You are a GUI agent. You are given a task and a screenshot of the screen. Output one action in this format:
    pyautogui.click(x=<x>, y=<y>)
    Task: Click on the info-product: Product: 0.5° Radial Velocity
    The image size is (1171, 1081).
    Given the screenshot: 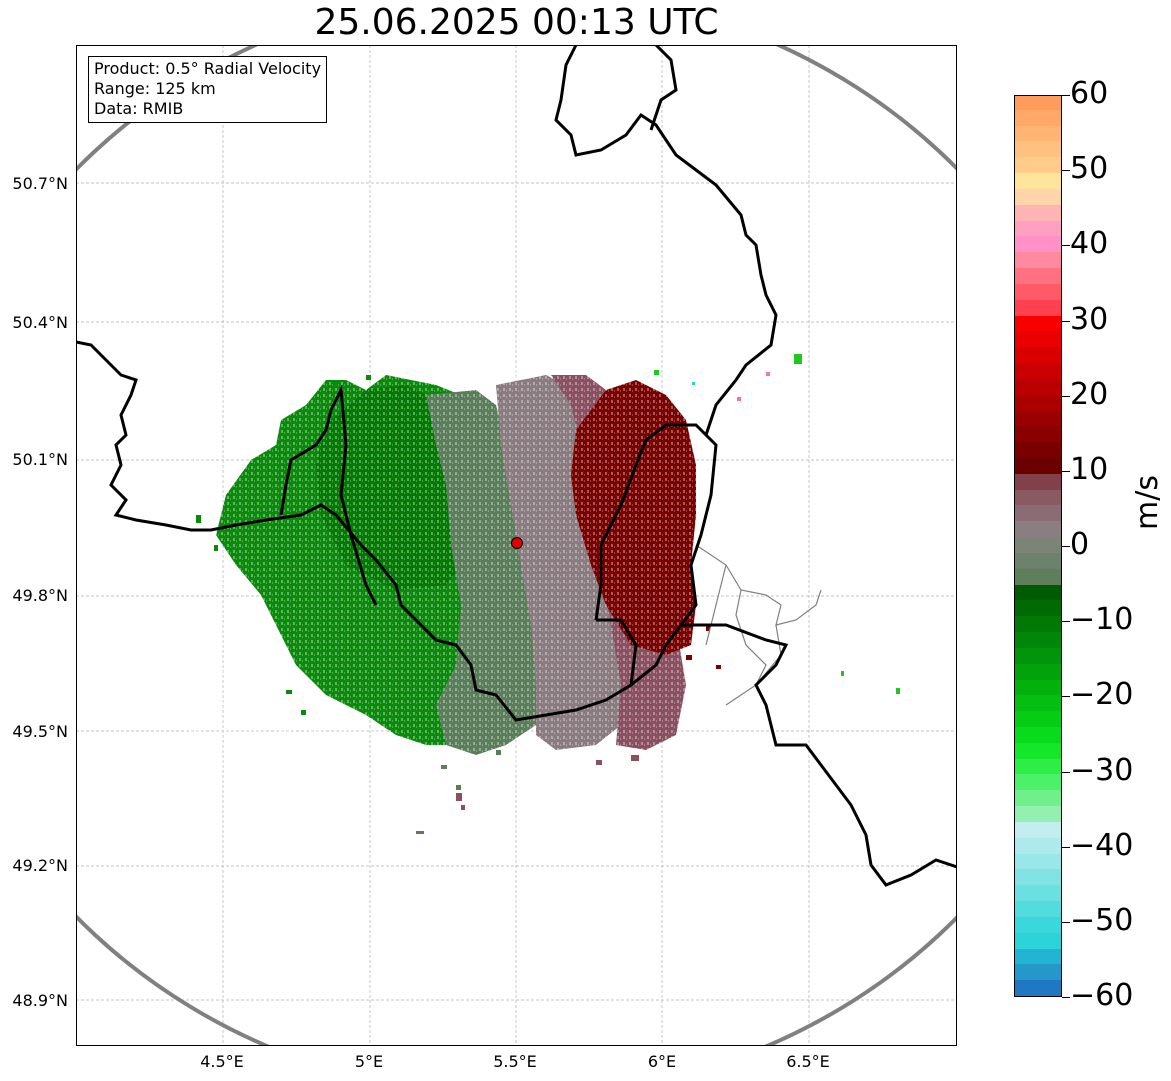 What is the action you would take?
    pyautogui.click(x=208, y=68)
    